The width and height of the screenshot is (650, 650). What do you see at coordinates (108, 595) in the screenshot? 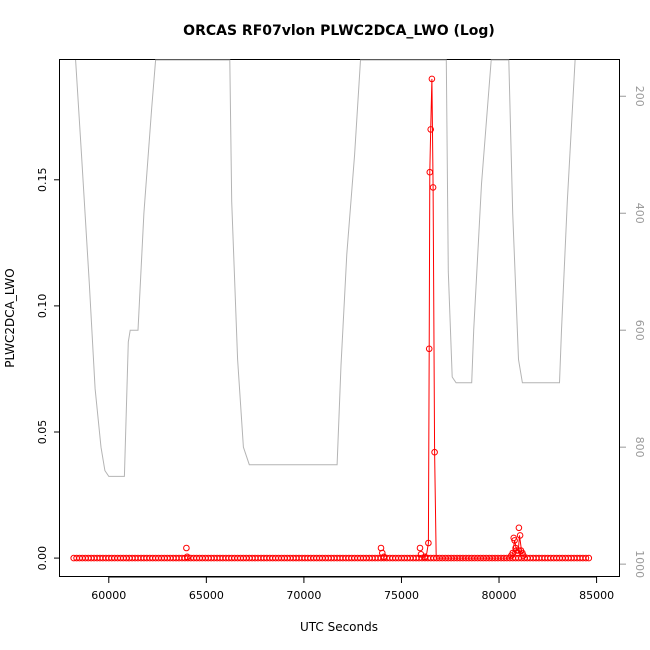
I see `x-tick-label: 60000` at bounding box center [108, 595].